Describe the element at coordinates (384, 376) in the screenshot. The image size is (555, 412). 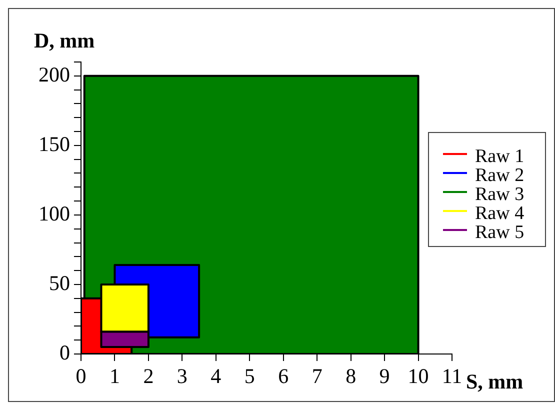
I see `x-tick-label: 9` at that location.